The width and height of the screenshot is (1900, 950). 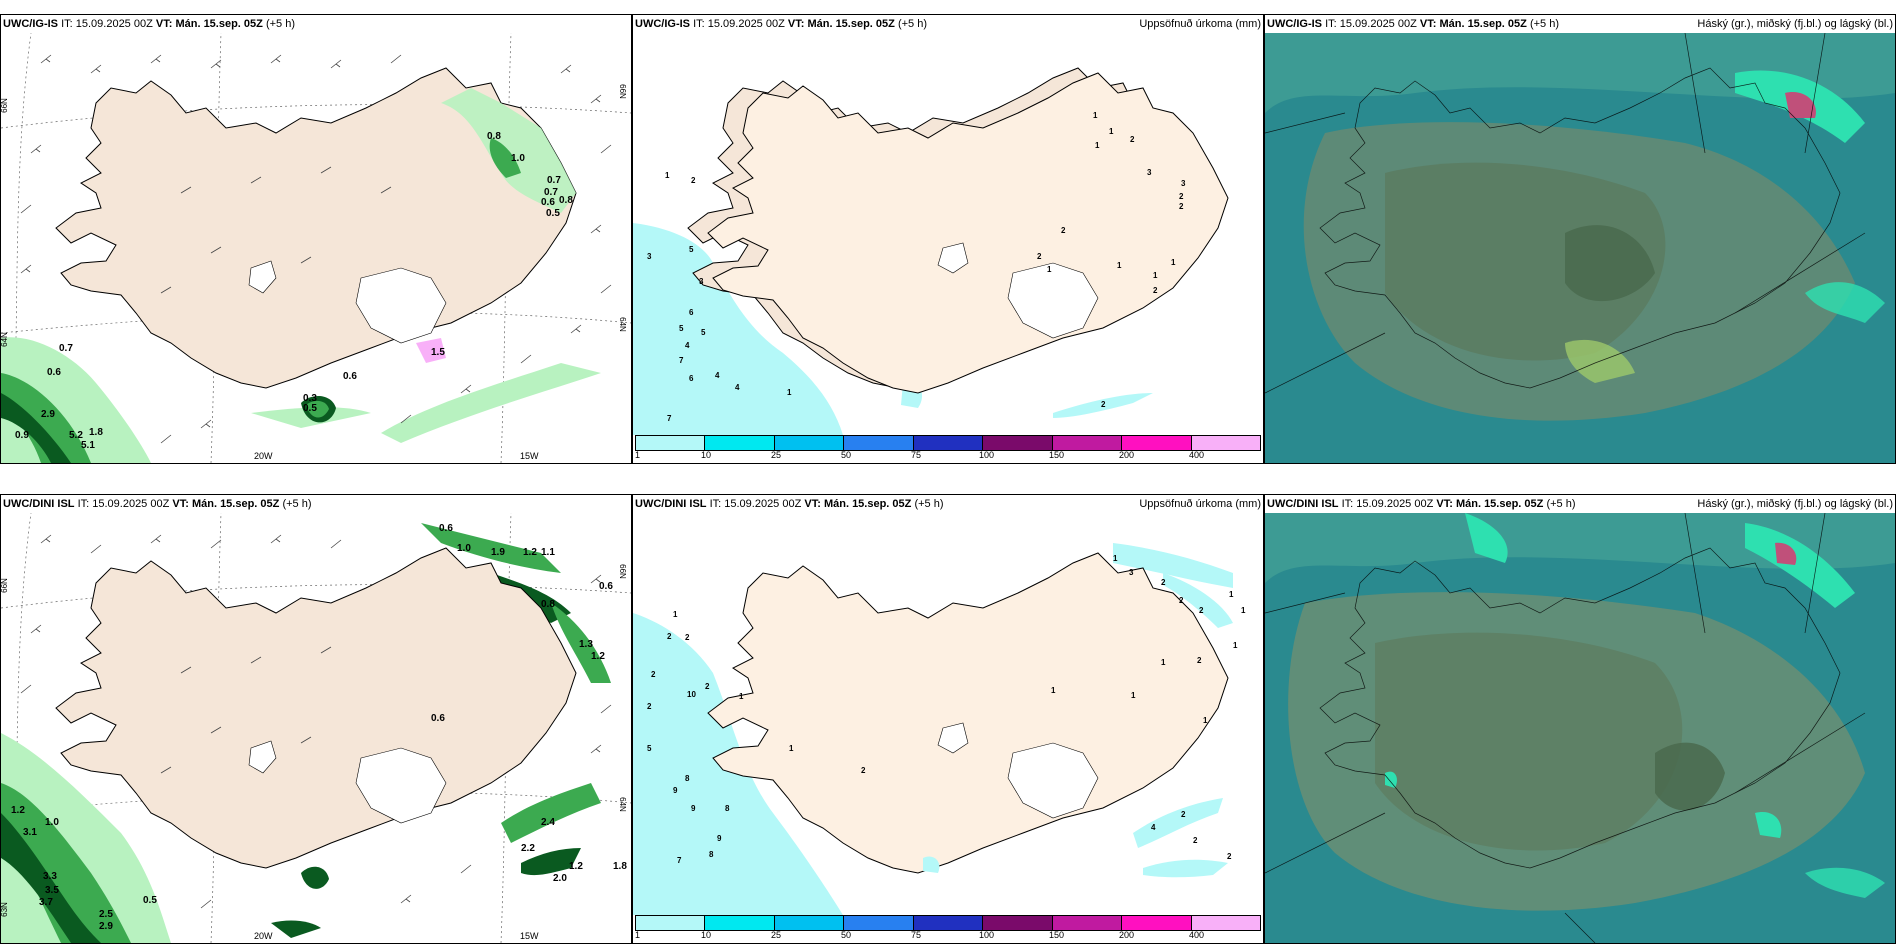 I want to click on svg-text: 2.9, so click(x=48, y=414).